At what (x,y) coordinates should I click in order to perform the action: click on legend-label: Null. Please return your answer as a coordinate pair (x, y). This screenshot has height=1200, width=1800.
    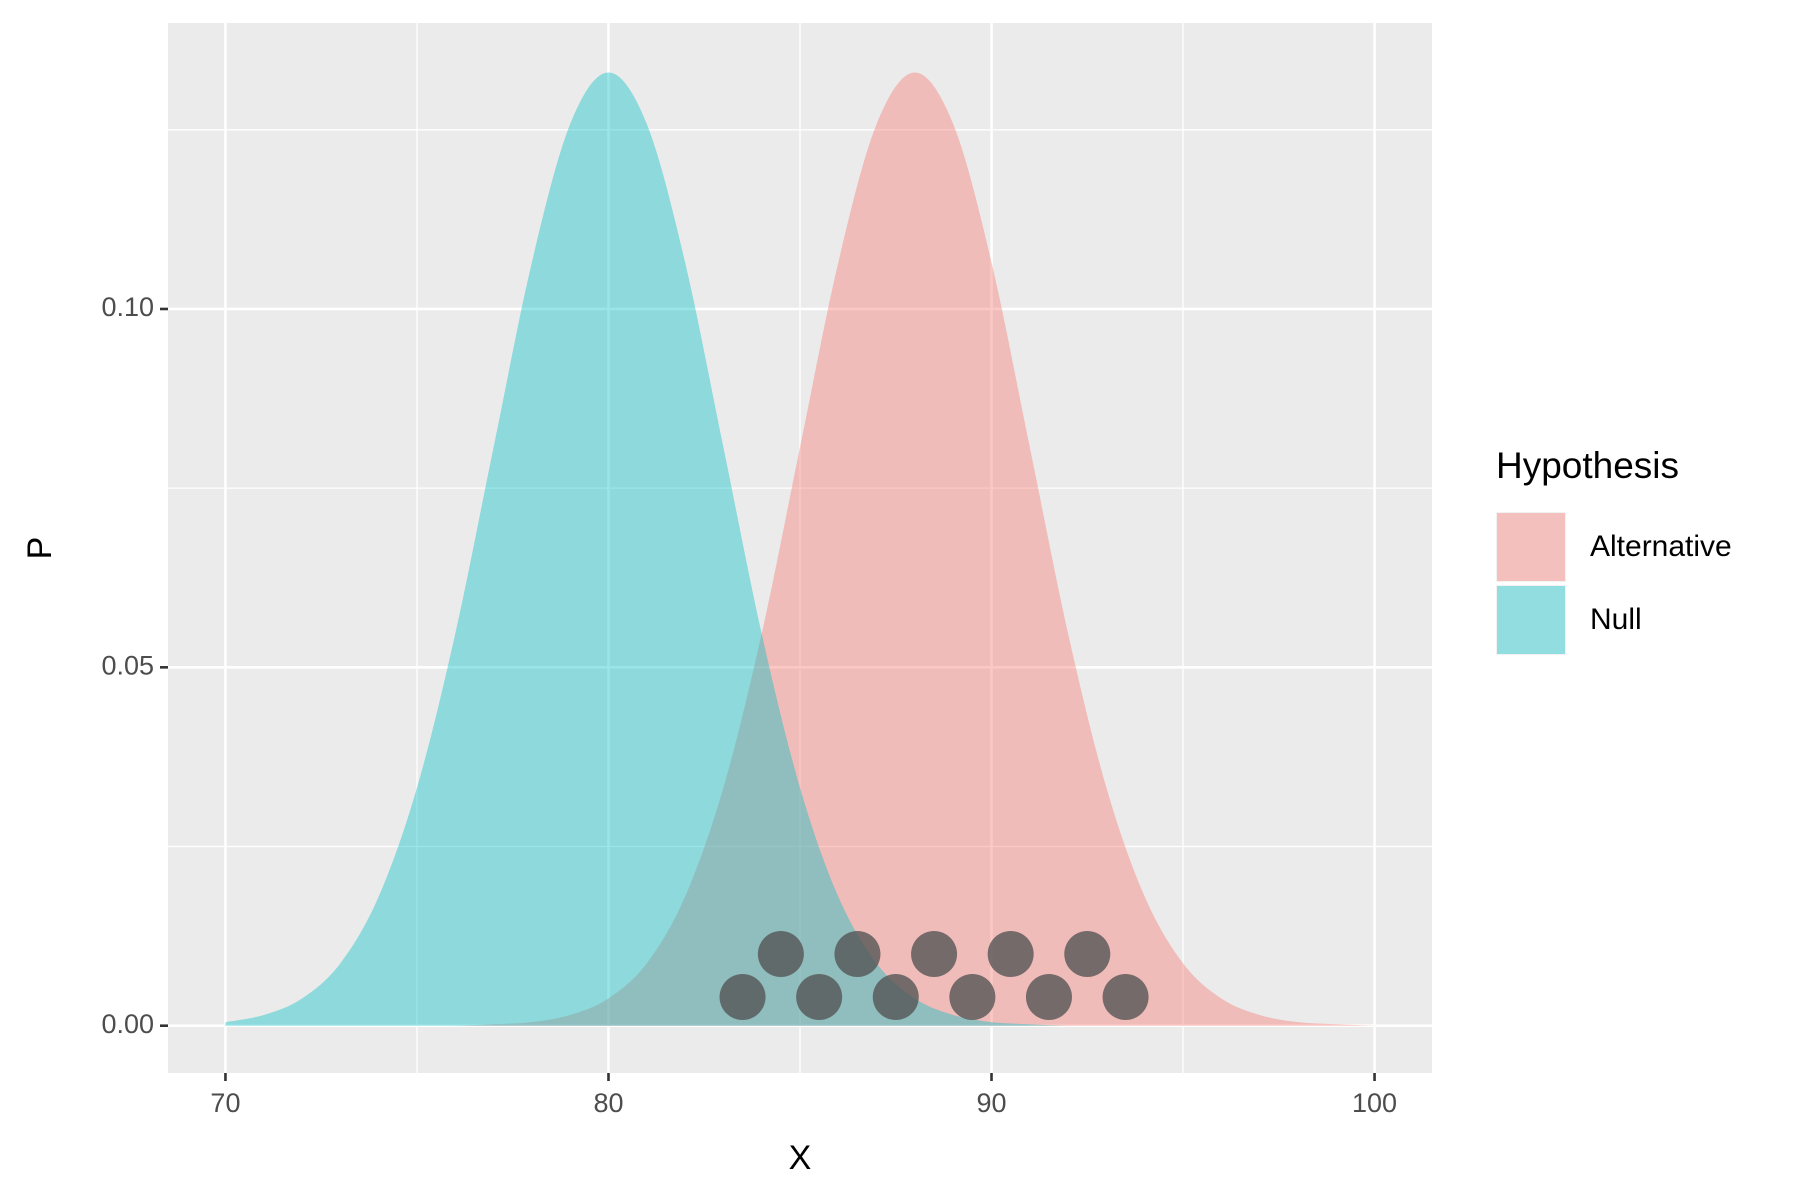
    Looking at the image, I should click on (1616, 619).